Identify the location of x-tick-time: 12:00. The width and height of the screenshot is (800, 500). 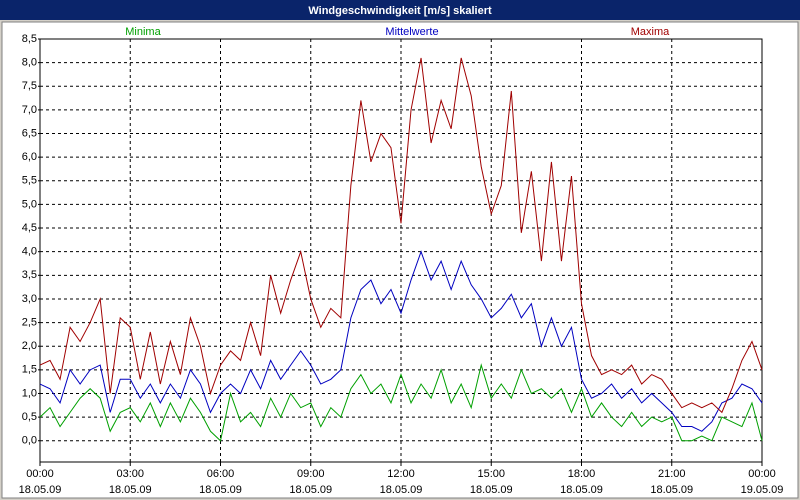
(401, 474).